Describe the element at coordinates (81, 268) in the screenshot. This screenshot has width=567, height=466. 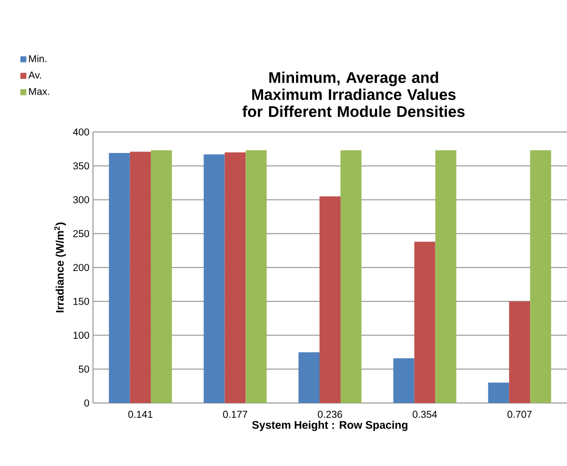
I see `y-tick-label: 200` at that location.